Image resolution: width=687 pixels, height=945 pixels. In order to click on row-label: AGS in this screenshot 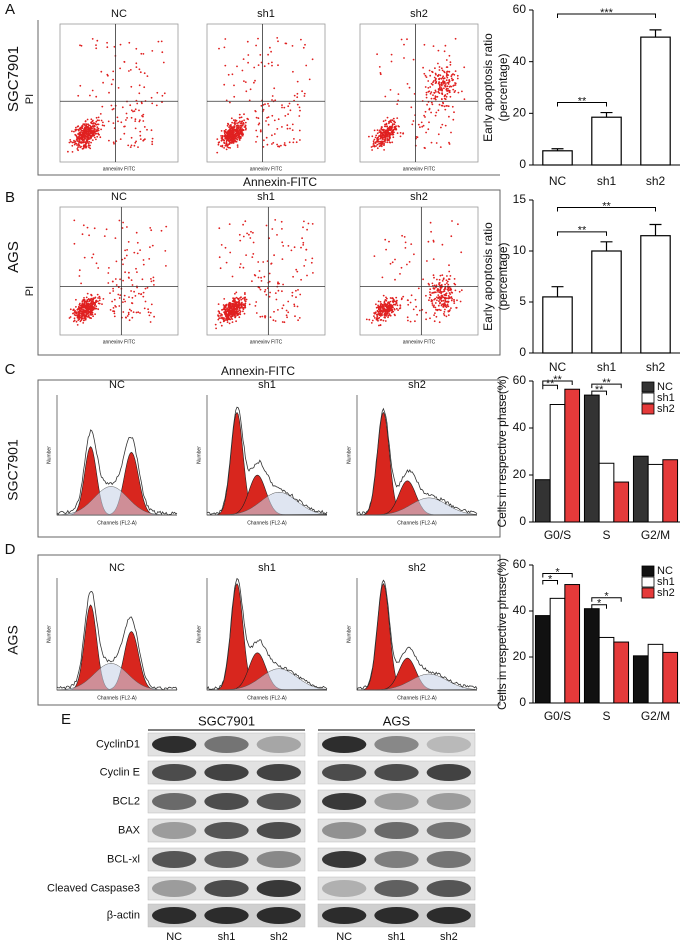, I will do `click(13, 640)`.